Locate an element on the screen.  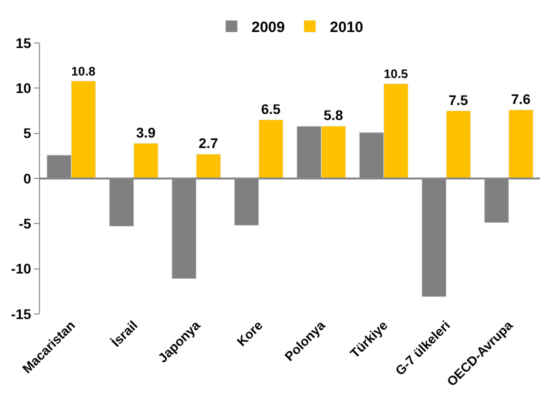
legend-label: 2009 is located at coordinates (268, 27).